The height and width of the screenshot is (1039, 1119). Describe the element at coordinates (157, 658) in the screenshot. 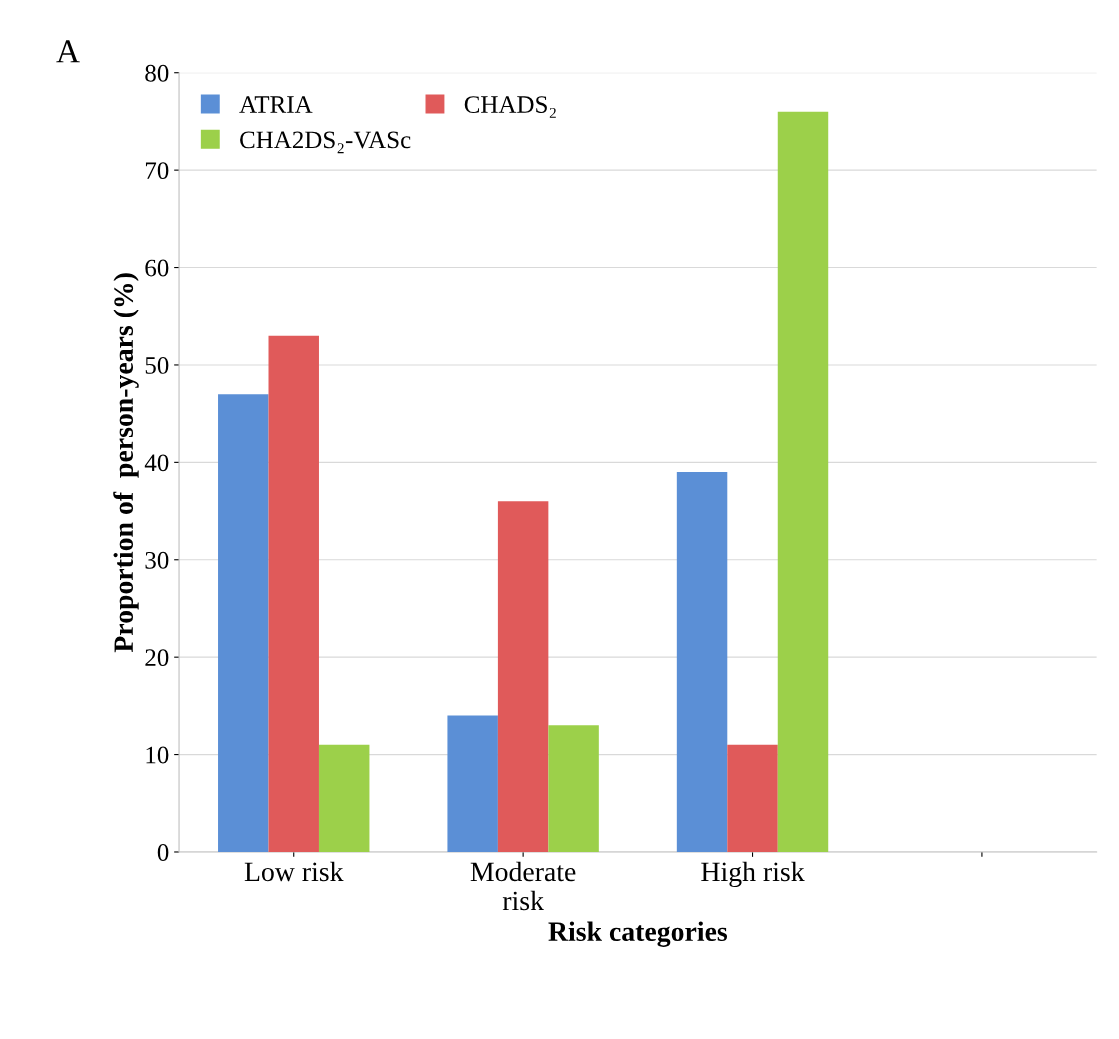

I see `y-tick-label: 20` at that location.